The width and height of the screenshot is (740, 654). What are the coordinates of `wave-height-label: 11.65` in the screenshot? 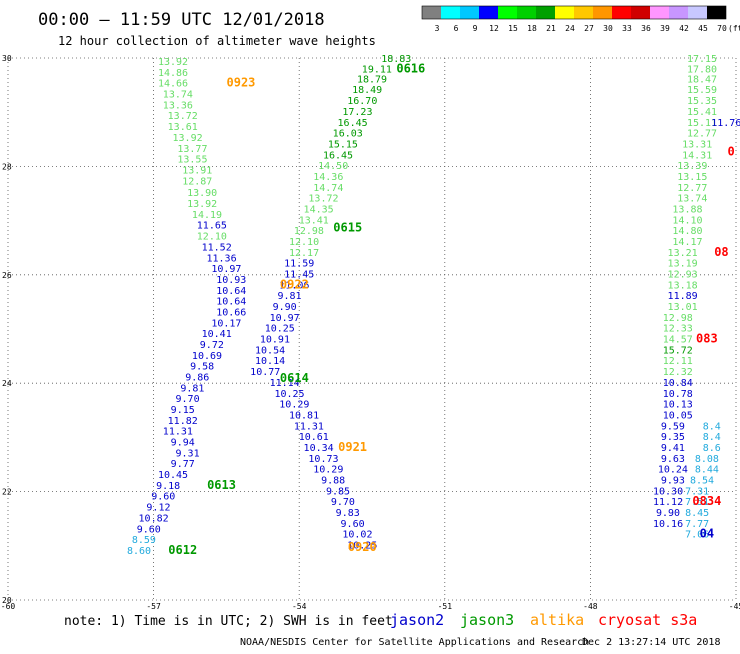 It's located at (212, 226).